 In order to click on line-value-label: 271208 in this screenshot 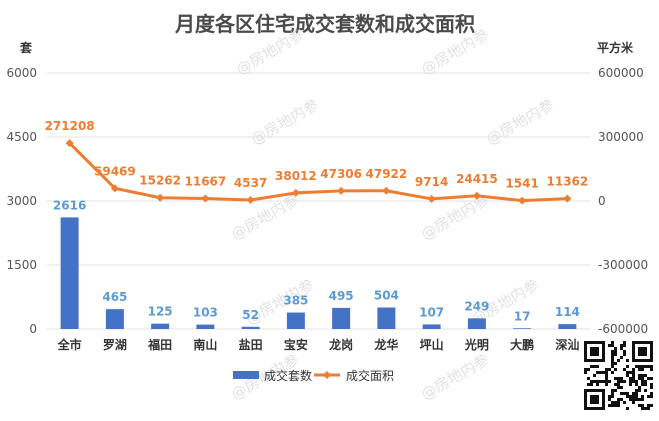, I will do `click(70, 126)`.